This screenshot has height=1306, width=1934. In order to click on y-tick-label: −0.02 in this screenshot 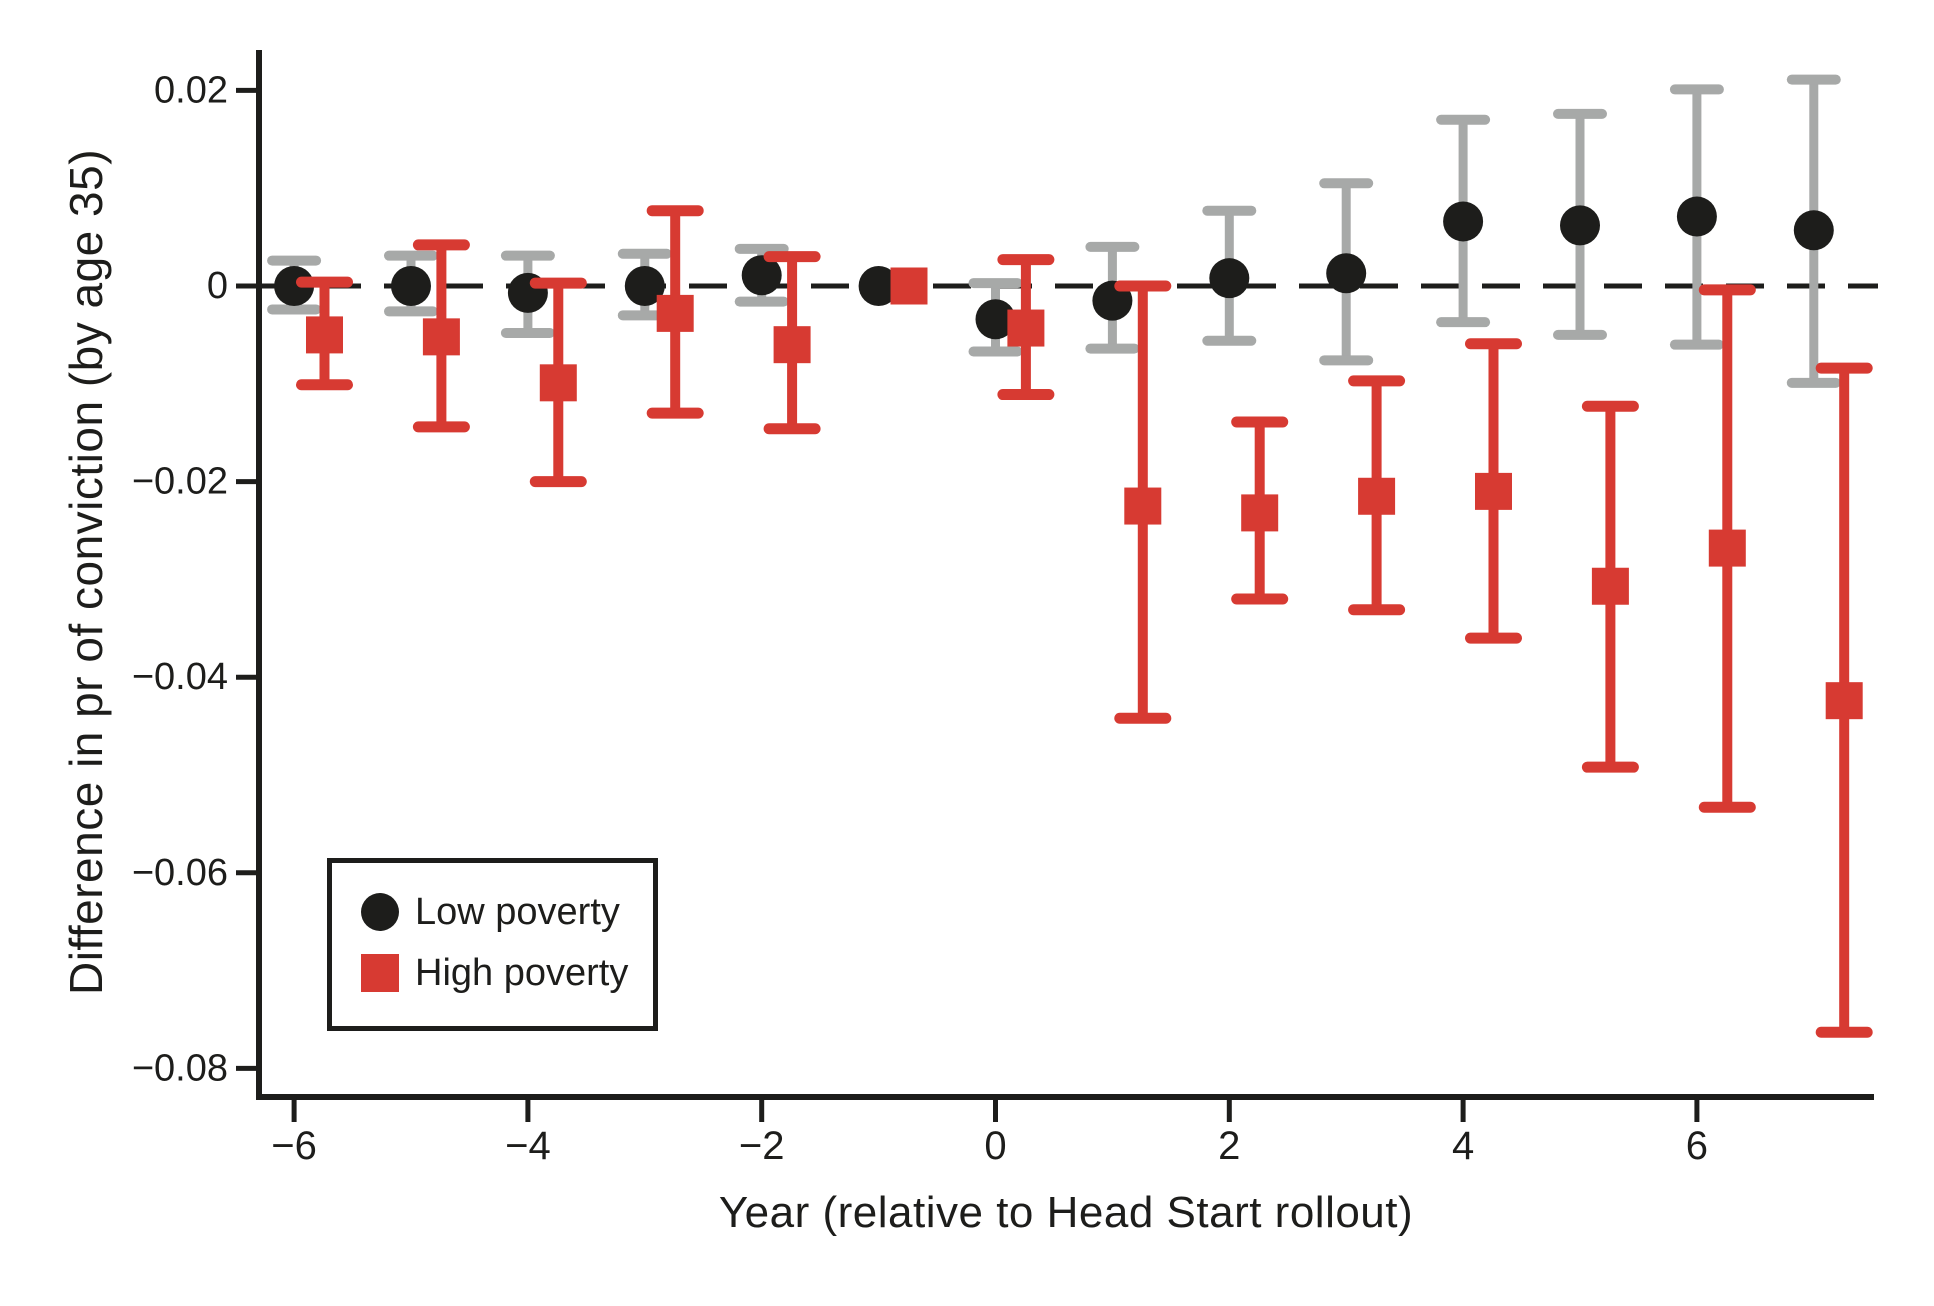, I will do `click(180, 482)`.